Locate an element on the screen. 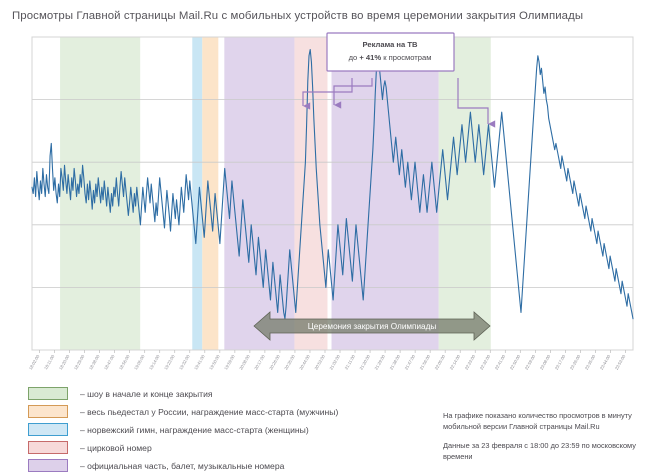  legend-item: – цирковой номер is located at coordinates (183, 447).